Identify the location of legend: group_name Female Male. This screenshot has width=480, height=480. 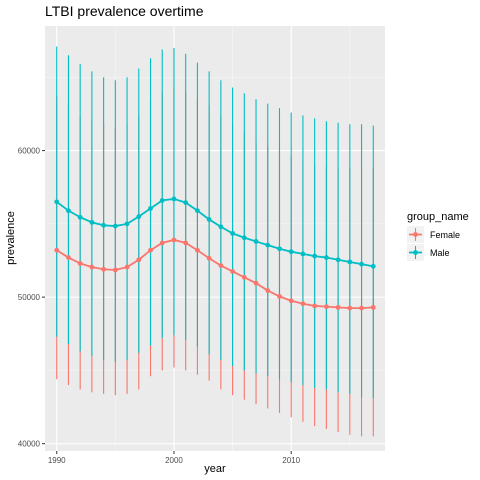
(438, 236).